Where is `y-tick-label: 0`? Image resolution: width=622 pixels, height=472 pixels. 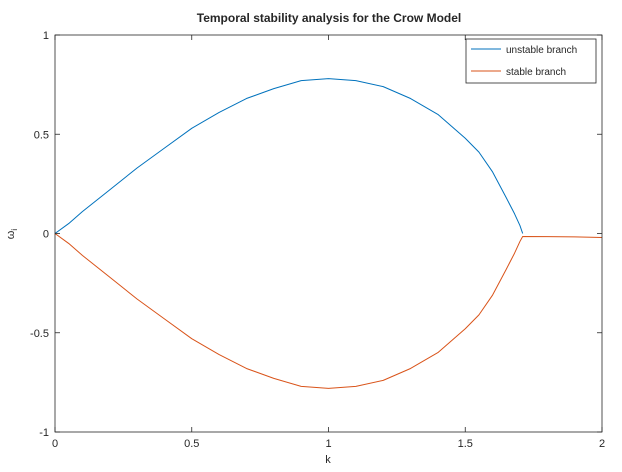
y-tick-label: 0 is located at coordinates (46, 235).